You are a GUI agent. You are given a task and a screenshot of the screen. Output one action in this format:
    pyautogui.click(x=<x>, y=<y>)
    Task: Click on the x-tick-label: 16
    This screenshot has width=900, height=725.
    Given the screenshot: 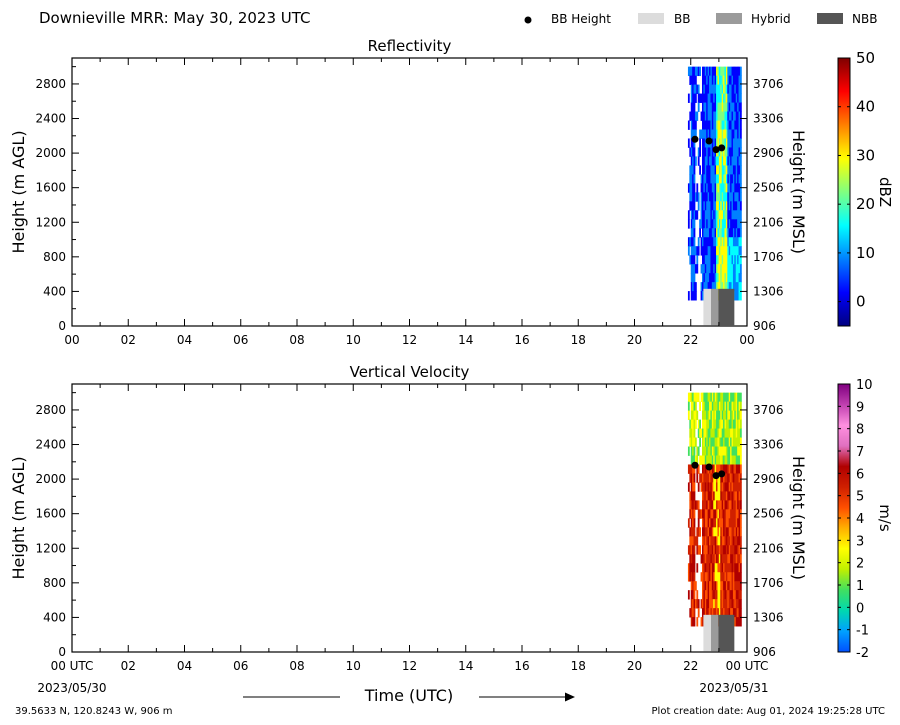 What is the action you would take?
    pyautogui.click(x=521, y=666)
    